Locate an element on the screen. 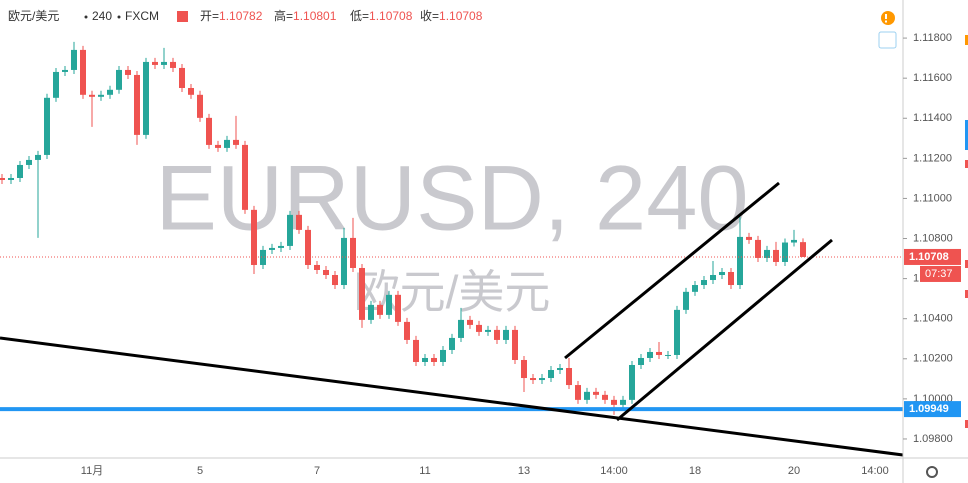 This screenshot has width=968, height=483. countdown-label is located at coordinates (940, 273).